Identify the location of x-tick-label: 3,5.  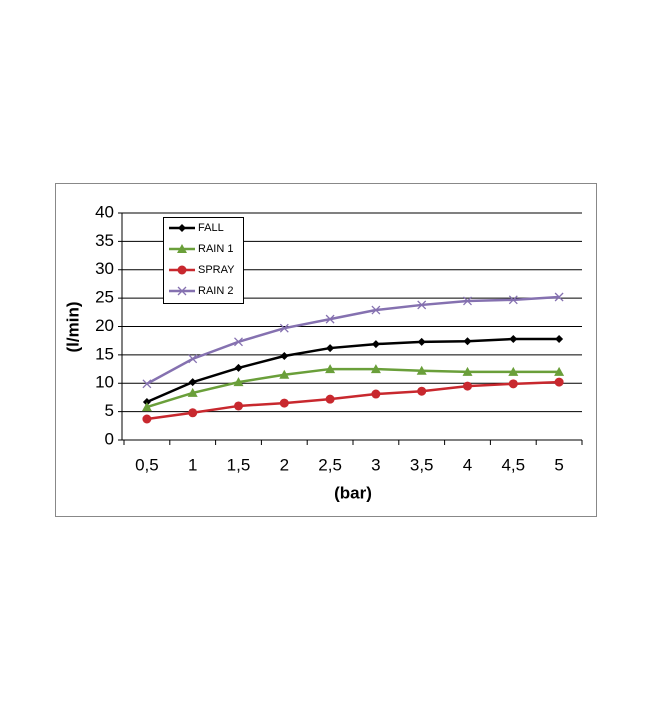
(422, 464).